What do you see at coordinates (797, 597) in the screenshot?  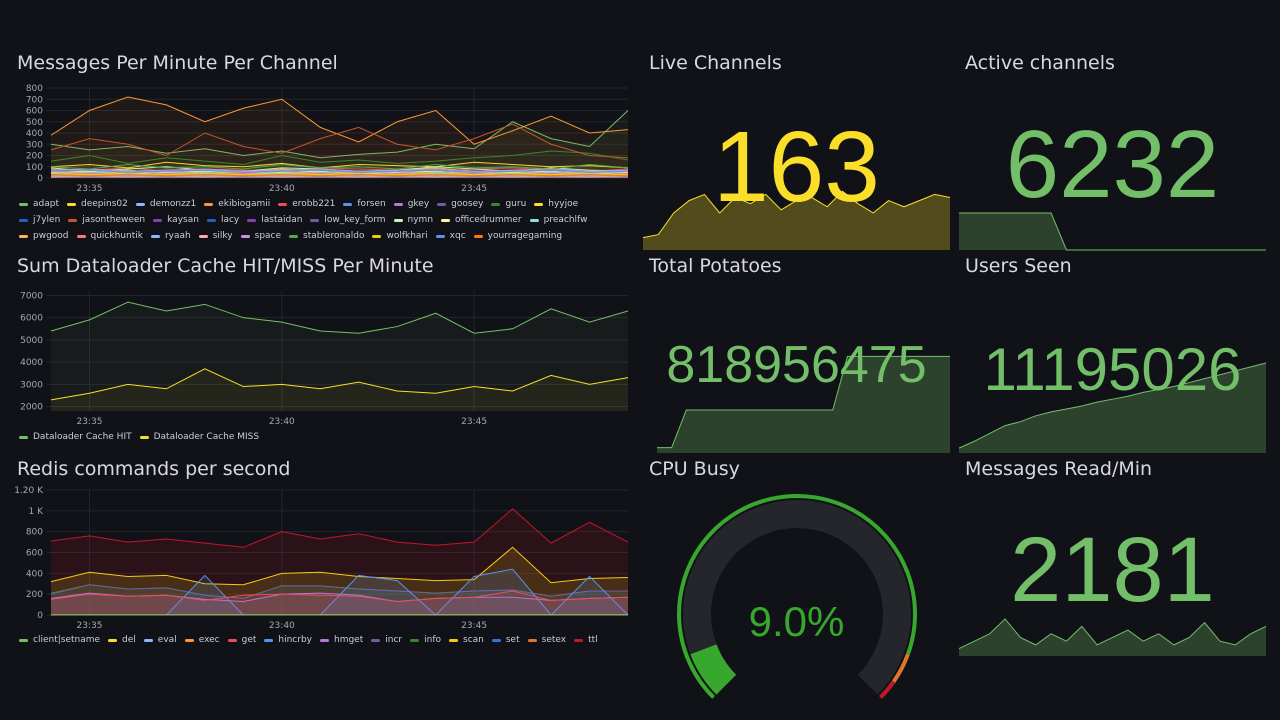 I see `gauge-track` at bounding box center [797, 597].